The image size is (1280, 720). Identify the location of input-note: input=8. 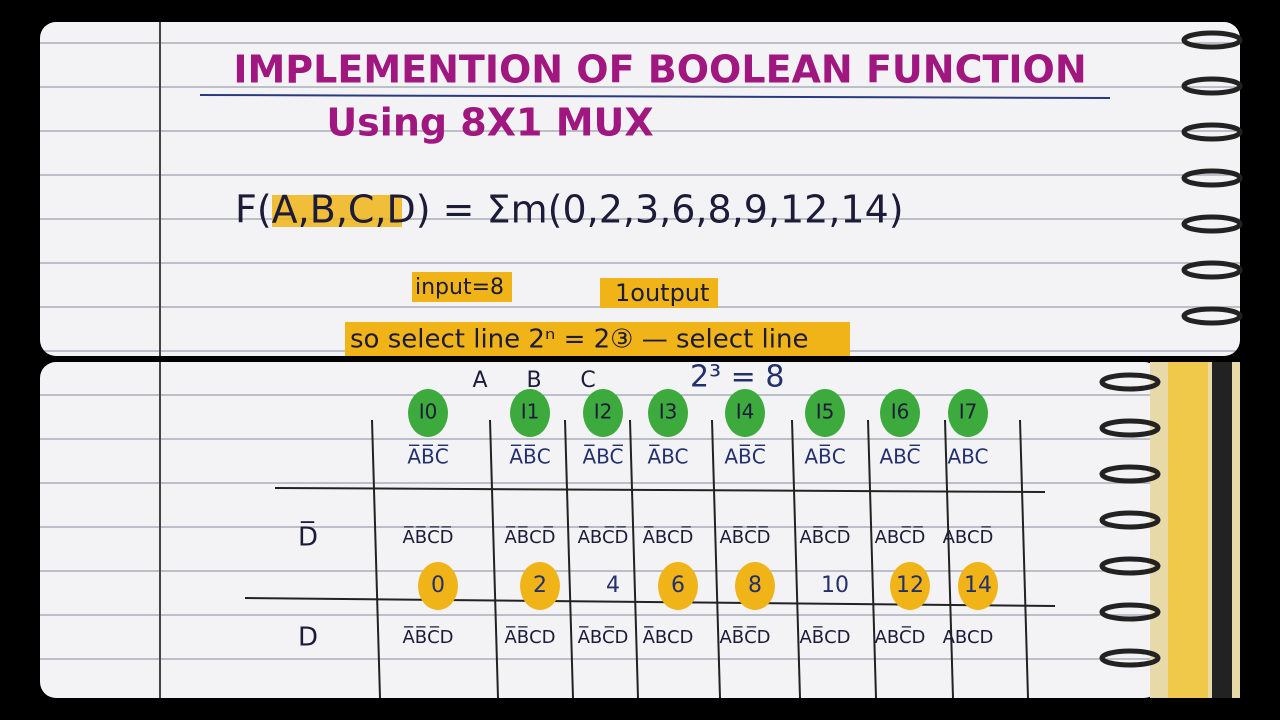
(459, 287).